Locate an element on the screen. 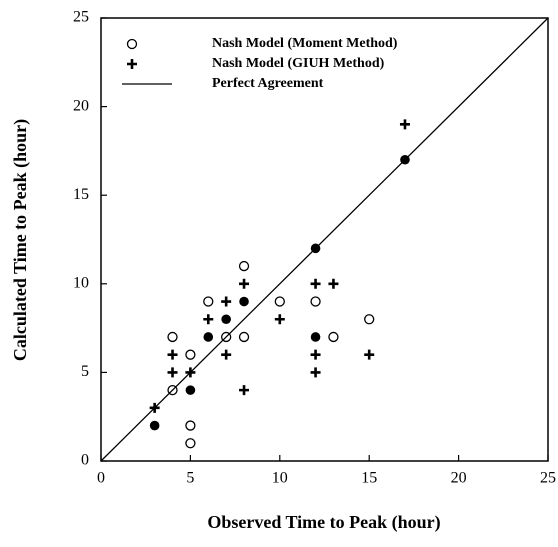 This screenshot has width=558, height=547. legend-label: Perfect Agreement is located at coordinates (268, 83).